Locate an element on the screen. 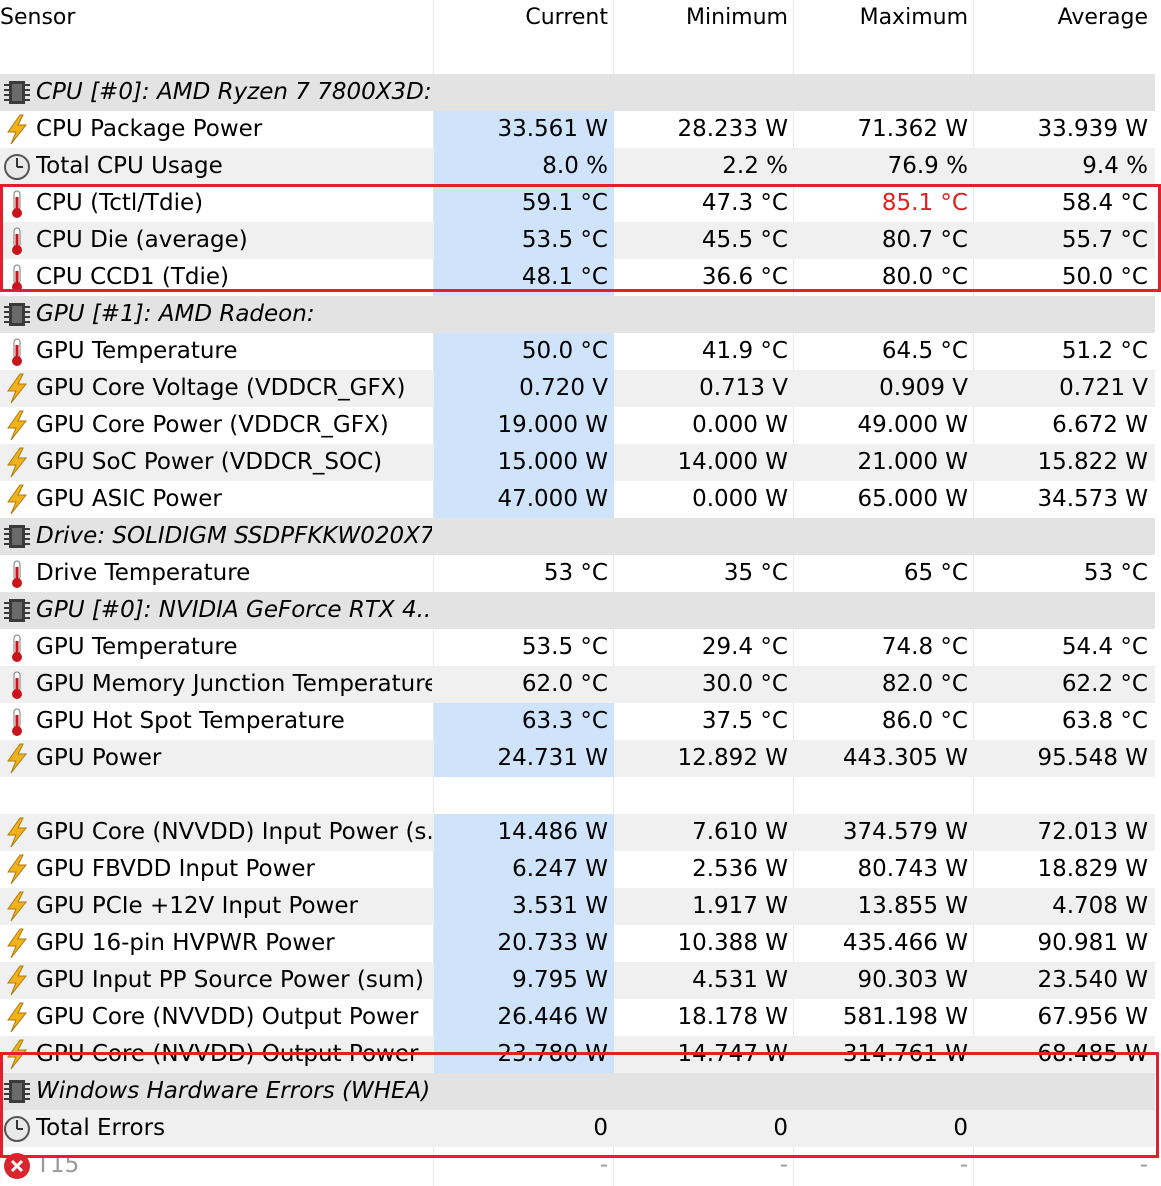 The height and width of the screenshot is (1186, 1161). current-value: - is located at coordinates (603, 1165).